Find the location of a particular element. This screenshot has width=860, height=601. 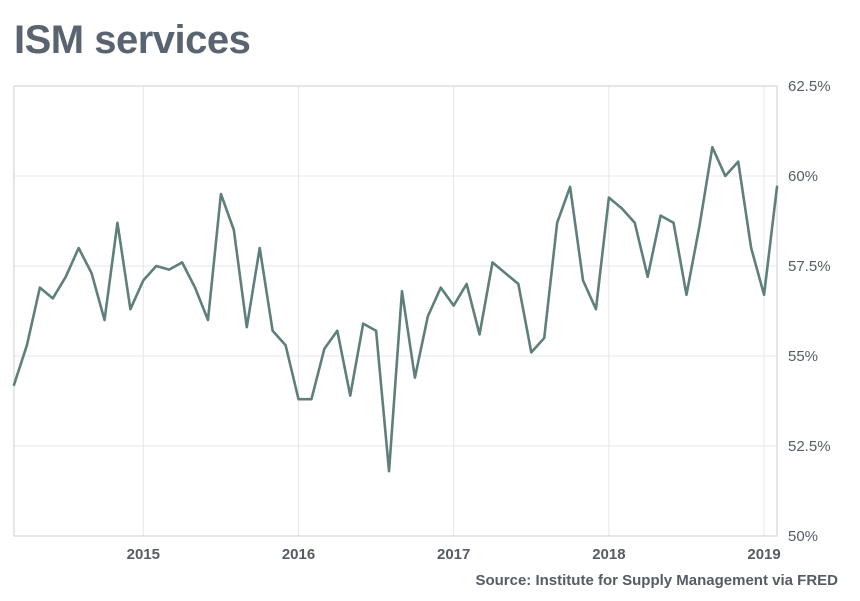

x-tick-label: 2016 is located at coordinates (298, 554).